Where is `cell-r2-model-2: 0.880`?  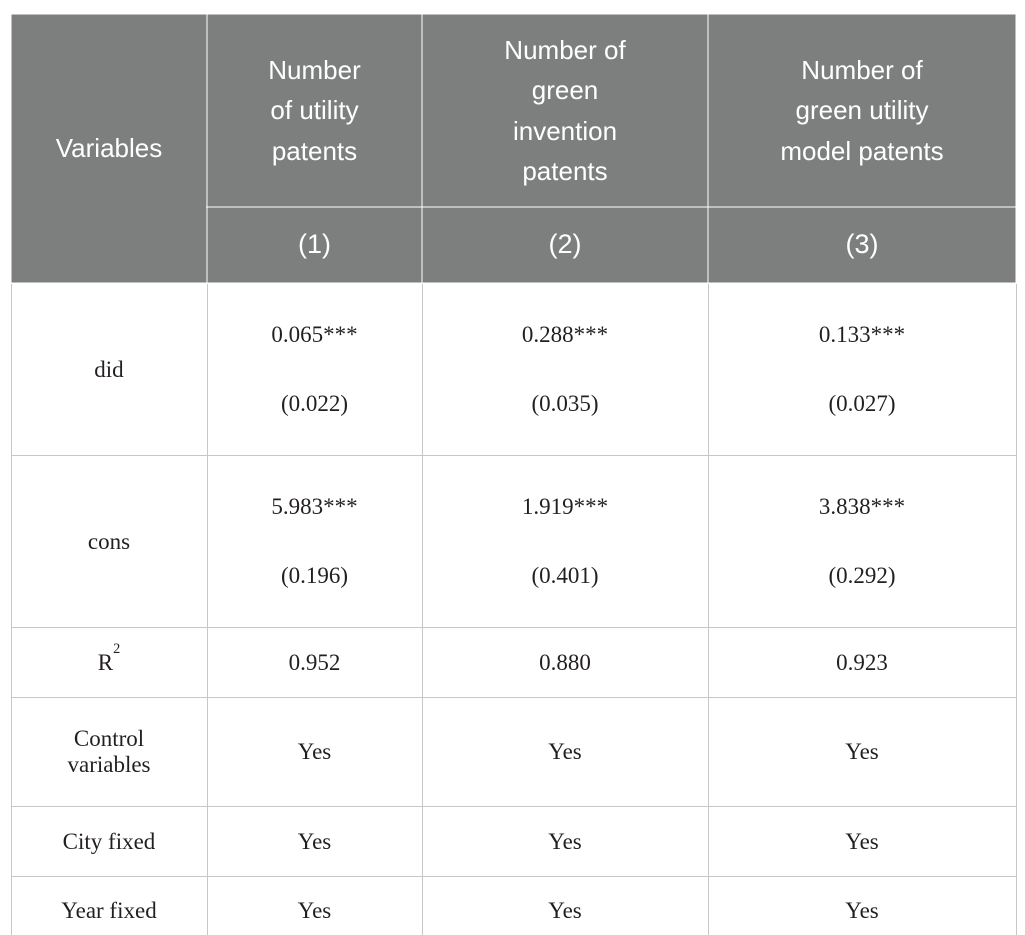
cell-r2-model-2: 0.880 is located at coordinates (565, 663).